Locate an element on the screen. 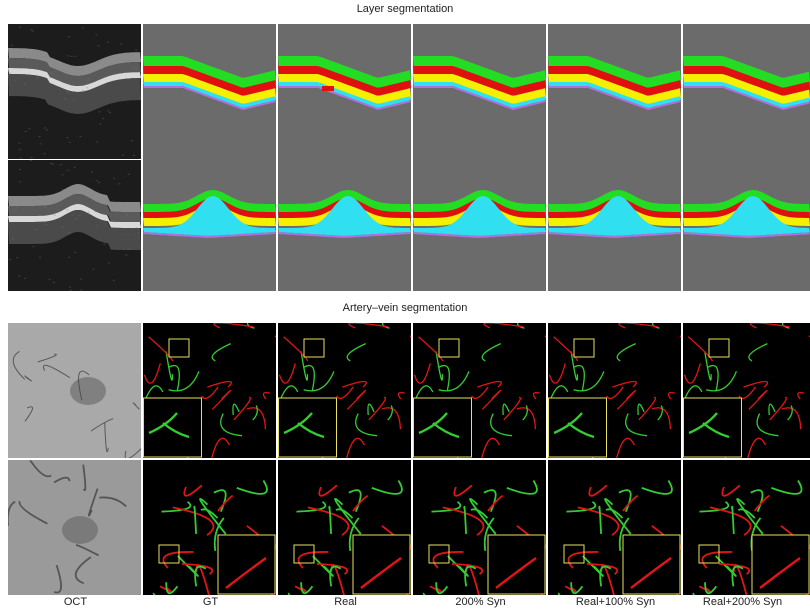 Image resolution: width=810 pixels, height=613 pixels. av-seg-200-syn-row1 is located at coordinates (479, 390).